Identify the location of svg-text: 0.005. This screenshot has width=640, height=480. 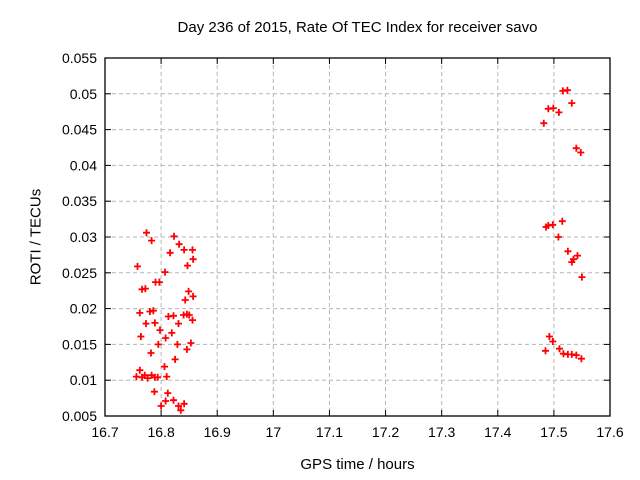
(79, 416).